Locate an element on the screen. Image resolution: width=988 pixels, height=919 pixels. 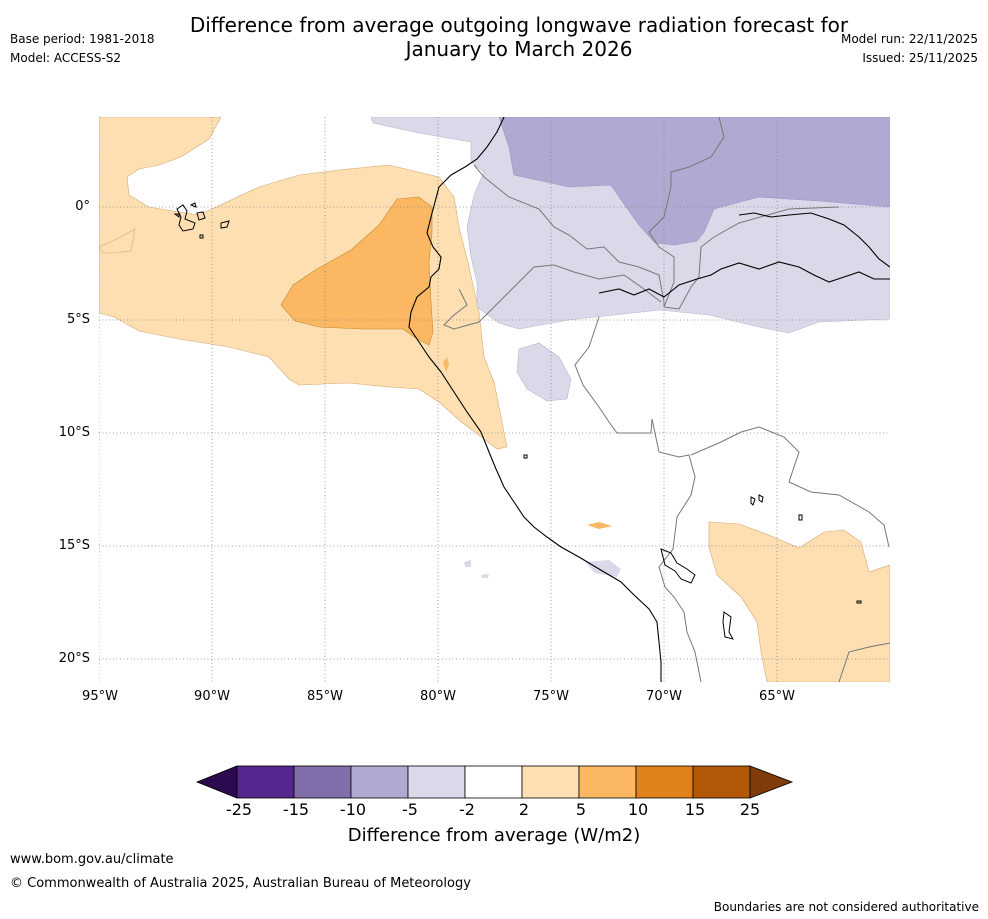
legend-tick: 5 is located at coordinates (581, 809).